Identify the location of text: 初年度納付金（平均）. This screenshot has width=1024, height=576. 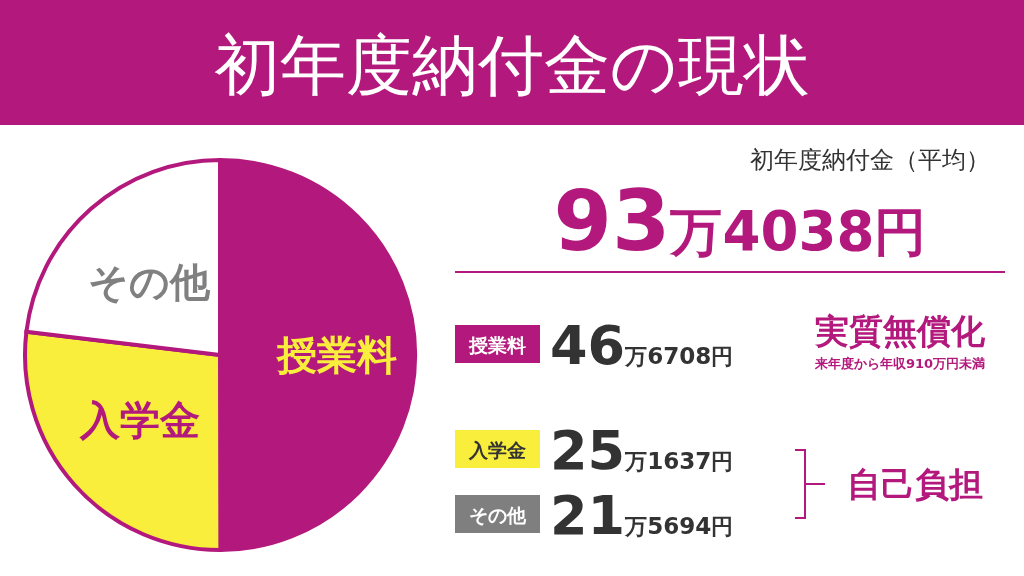
(870, 160).